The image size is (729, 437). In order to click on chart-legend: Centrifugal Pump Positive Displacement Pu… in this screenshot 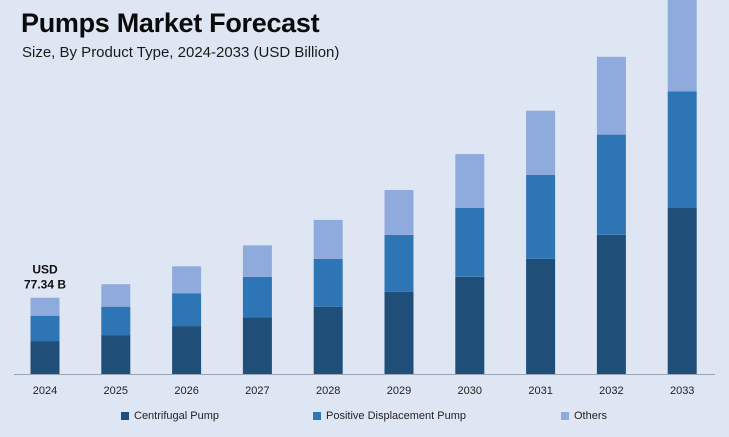, I will do `click(364, 418)`.